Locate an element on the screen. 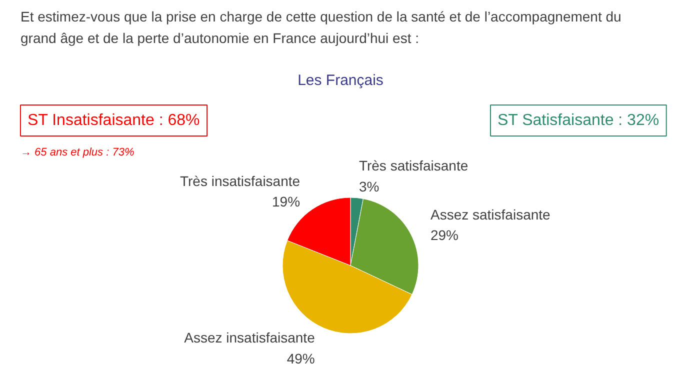 This screenshot has height=385, width=700. chart-title: Et estimez-vous que la prise en charge de cette question de la santé et de l’accompagnement du grand âge et de la perte d’autonomie en France aujourd’hui est : is located at coordinates (321, 27).